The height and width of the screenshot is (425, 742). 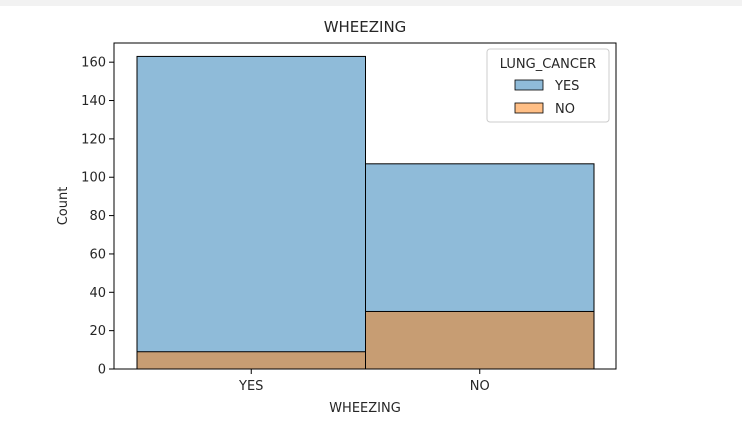 I want to click on legend-label-yes: YES, so click(x=566, y=86).